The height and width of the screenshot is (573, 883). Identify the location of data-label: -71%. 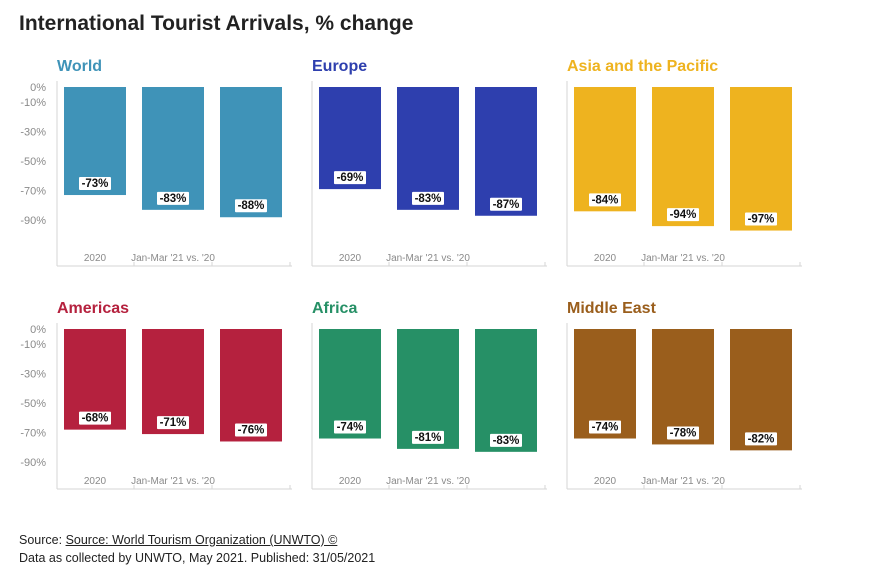
(173, 423).